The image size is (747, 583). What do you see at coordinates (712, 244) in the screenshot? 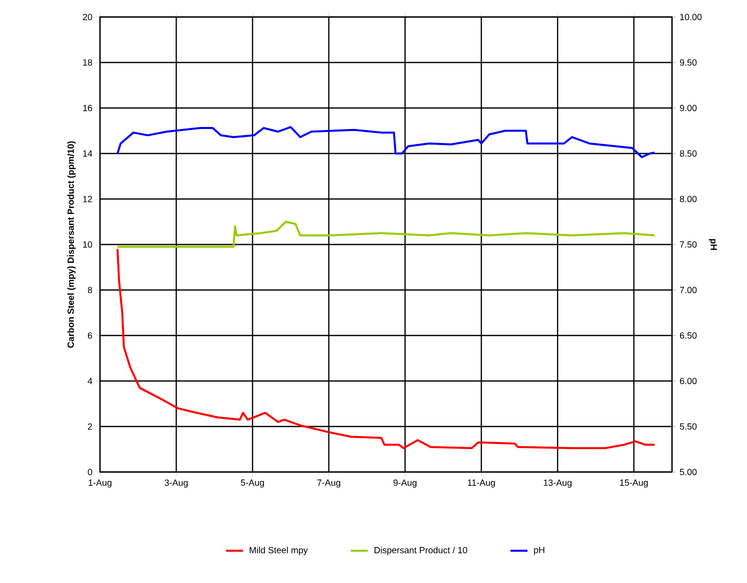
I see `y2-axis-title: pH` at bounding box center [712, 244].